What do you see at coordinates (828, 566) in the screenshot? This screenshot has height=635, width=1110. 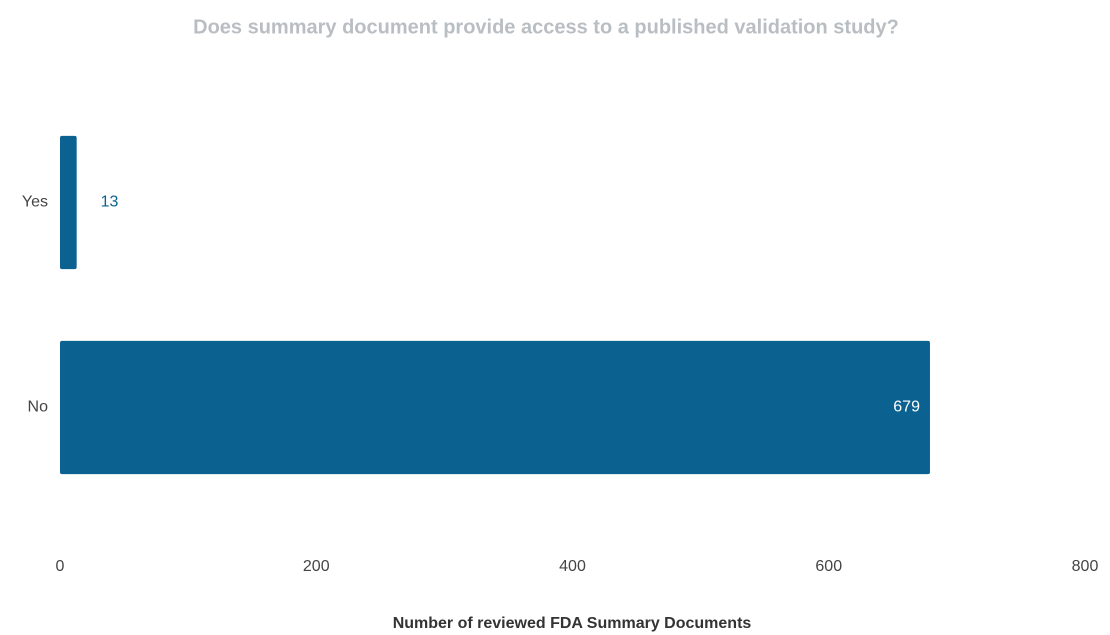 I see `x-tick-label: 600` at bounding box center [828, 566].